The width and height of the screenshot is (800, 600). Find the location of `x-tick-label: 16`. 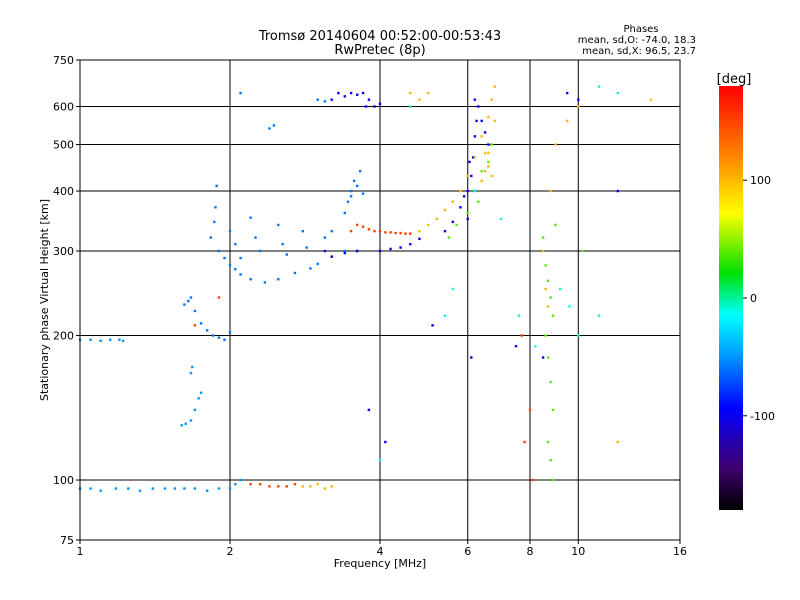

x-tick-label: 16 is located at coordinates (680, 551).